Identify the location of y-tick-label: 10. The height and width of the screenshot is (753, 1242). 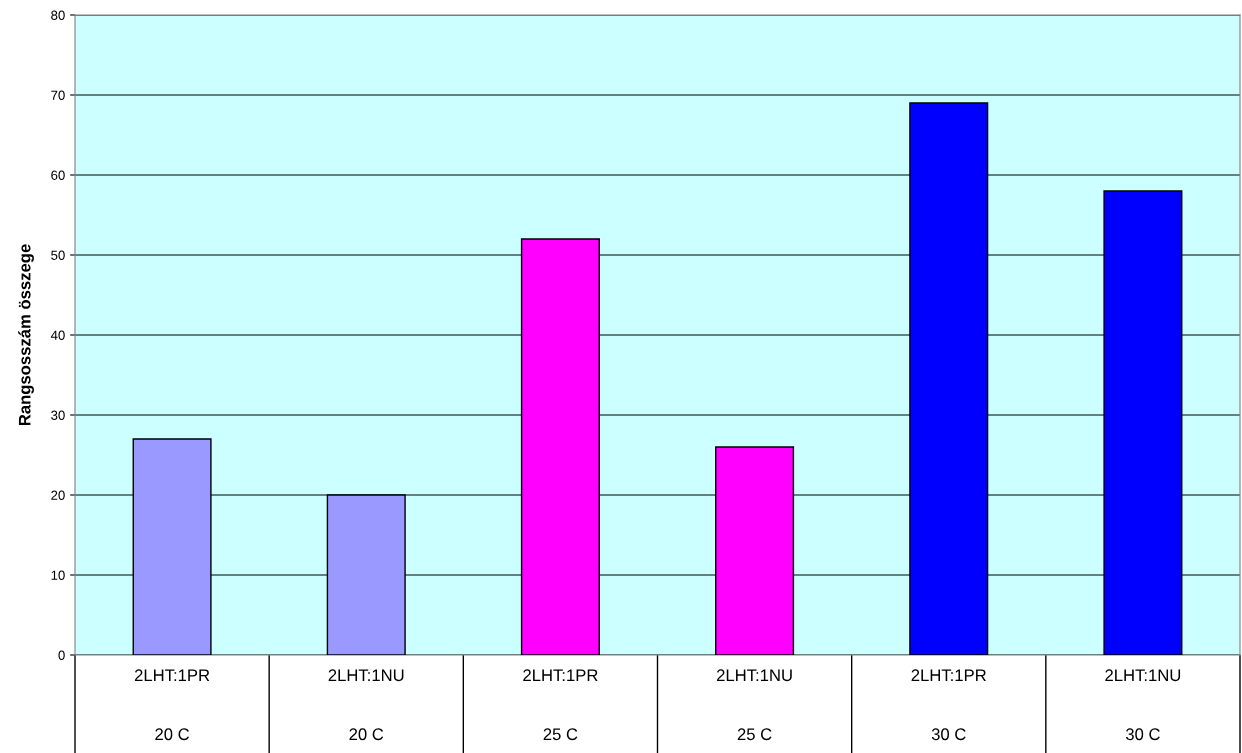
(58, 575).